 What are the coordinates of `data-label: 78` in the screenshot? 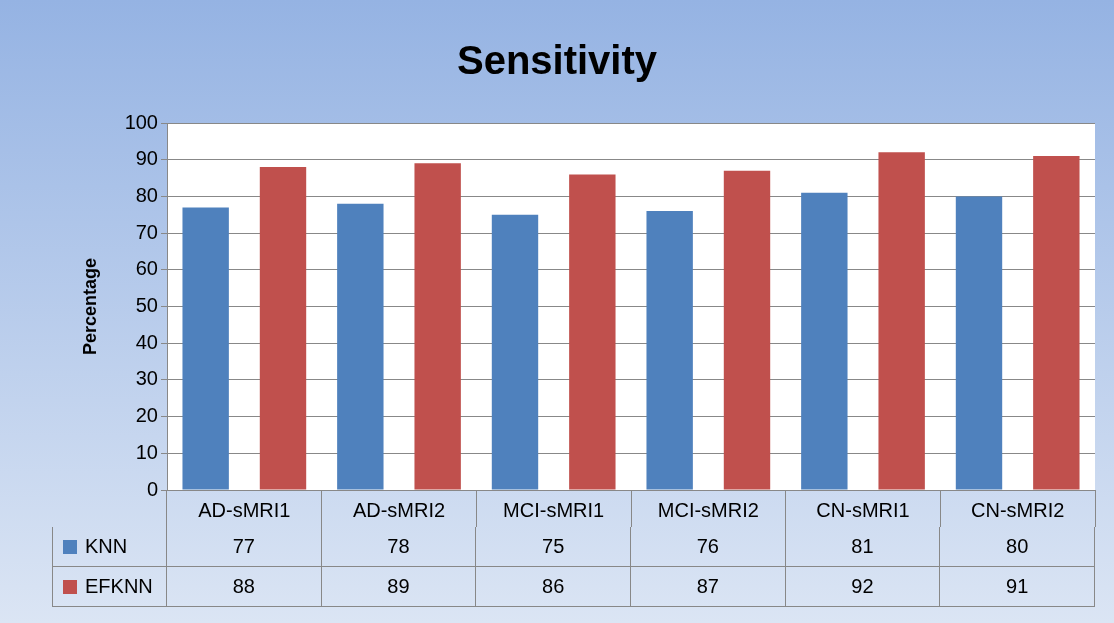 It's located at (399, 547).